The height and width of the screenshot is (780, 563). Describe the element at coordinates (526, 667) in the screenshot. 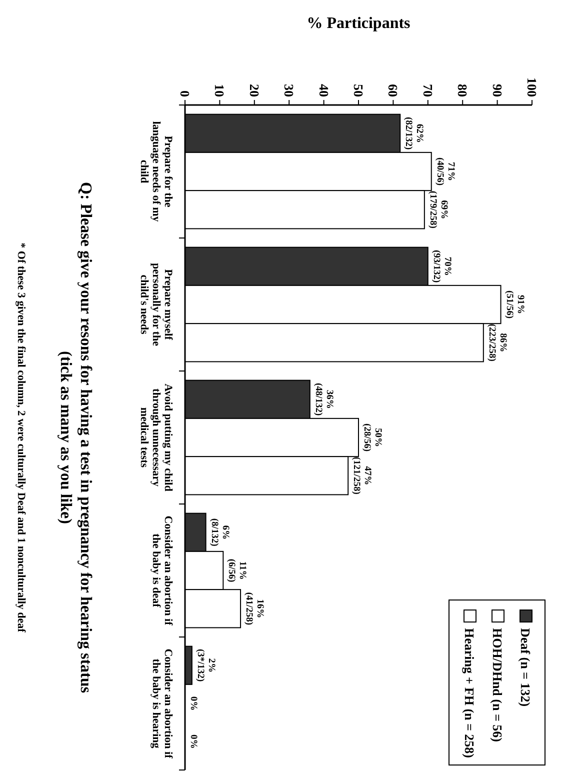

I see `legend-label: Deaf (n = 132)` at that location.